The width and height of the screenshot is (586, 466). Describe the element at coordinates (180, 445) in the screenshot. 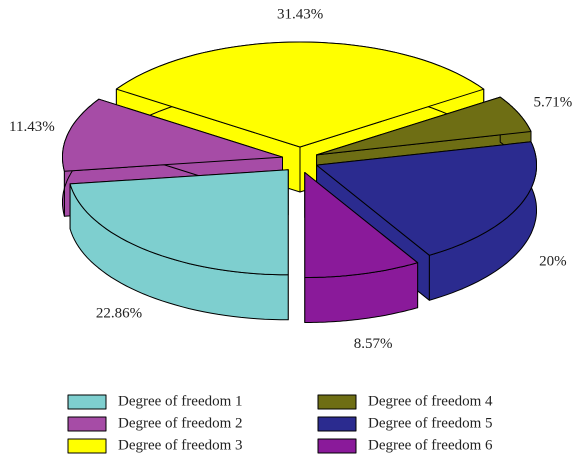

I see `legend-label: Degree of freedom 3` at that location.